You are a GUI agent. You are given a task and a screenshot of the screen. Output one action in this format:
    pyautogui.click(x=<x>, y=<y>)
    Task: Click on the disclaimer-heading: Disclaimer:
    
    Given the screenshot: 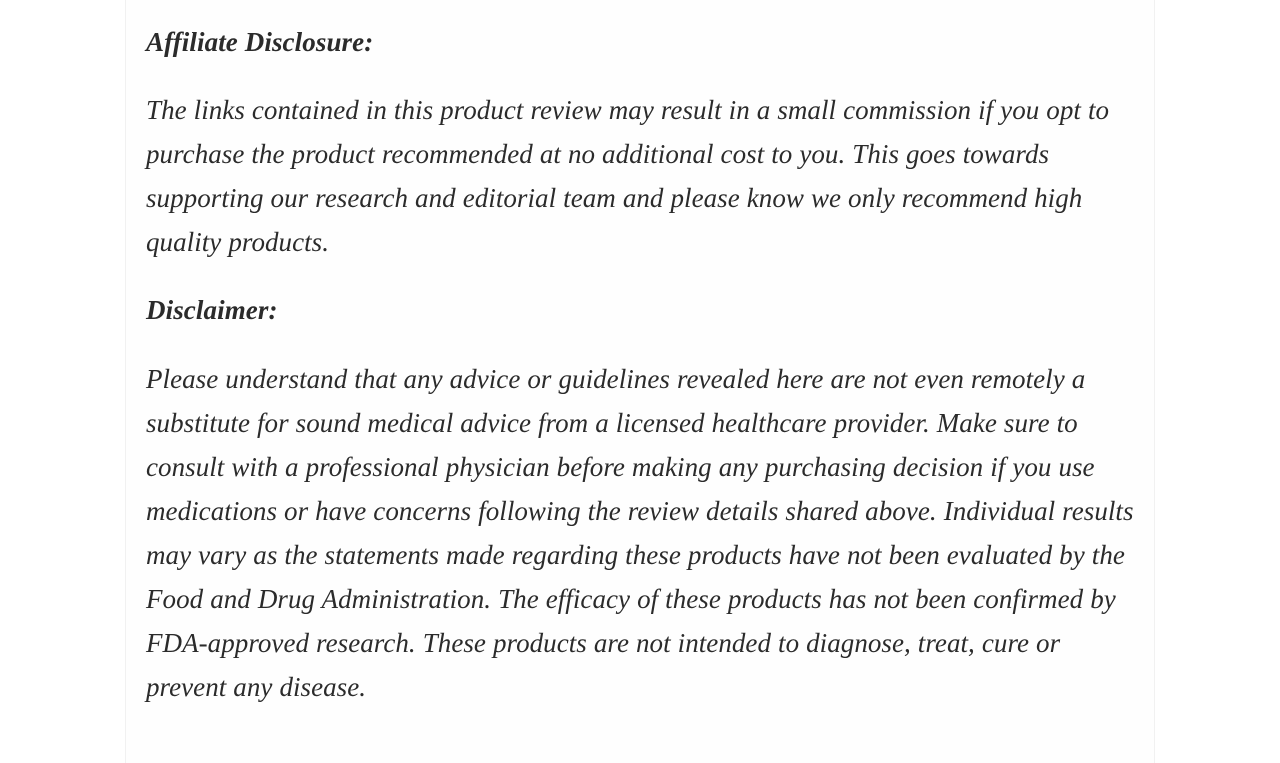 What is the action you would take?
    pyautogui.click(x=212, y=310)
    